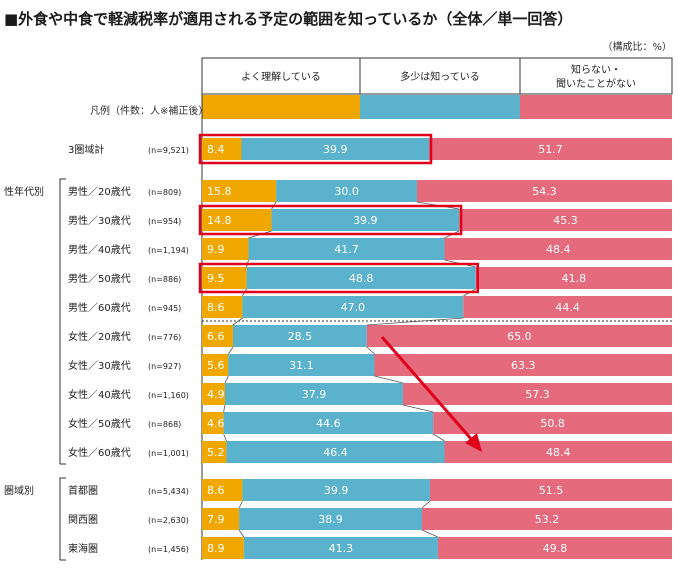  I want to click on row-label: 女性／40歳代, so click(99, 394).